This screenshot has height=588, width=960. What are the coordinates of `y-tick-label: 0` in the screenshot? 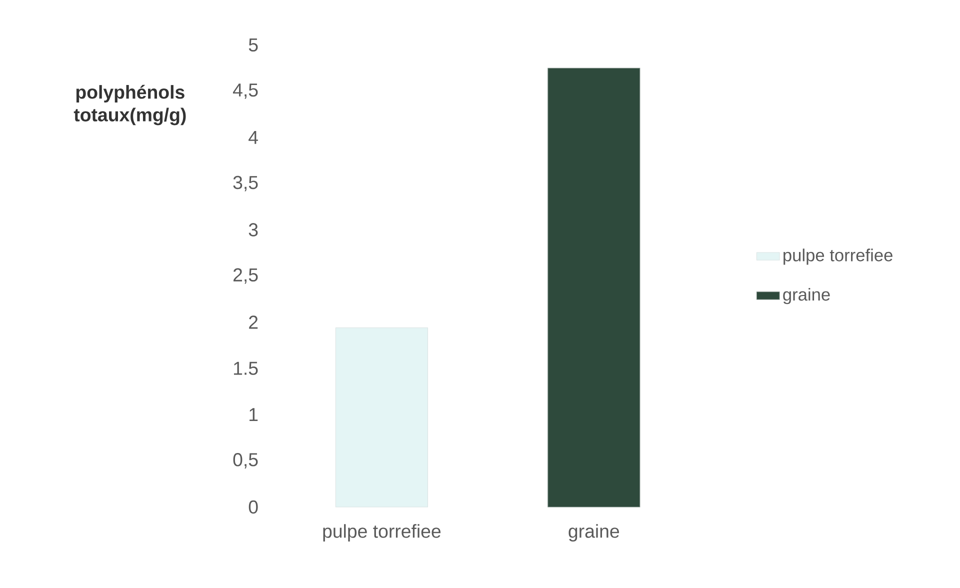 It's located at (253, 507).